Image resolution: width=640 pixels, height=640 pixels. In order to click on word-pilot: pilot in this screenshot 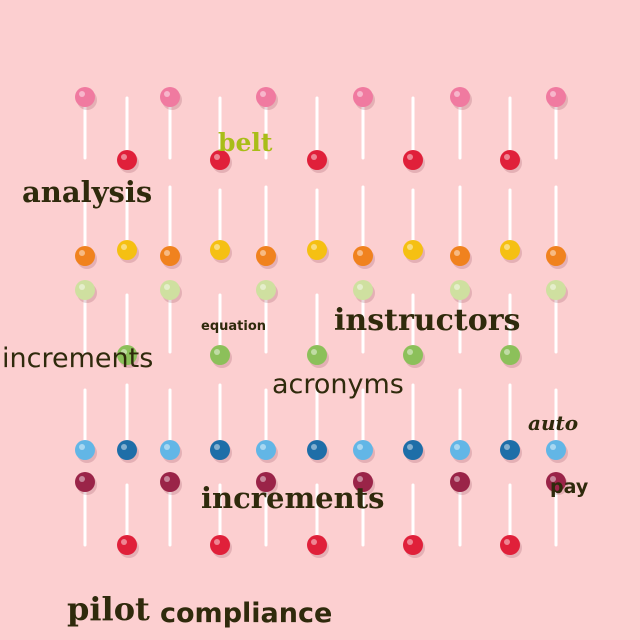, I will do `click(108, 609)`.